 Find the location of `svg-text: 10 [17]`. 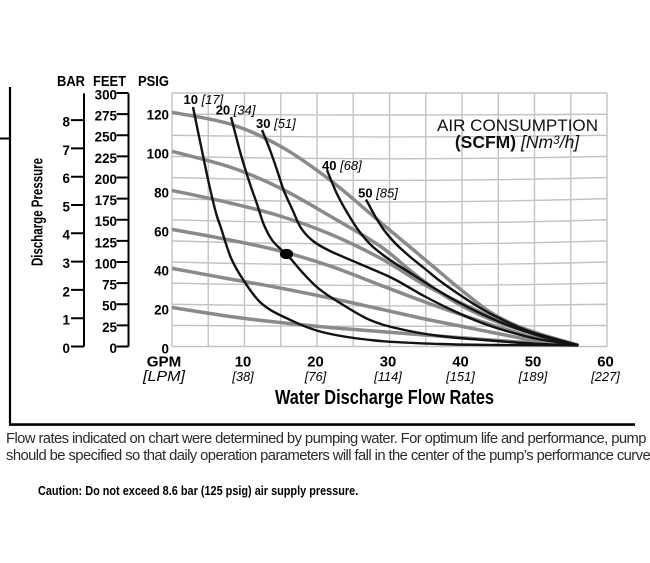

svg-text: 10 [17] is located at coordinates (204, 99).